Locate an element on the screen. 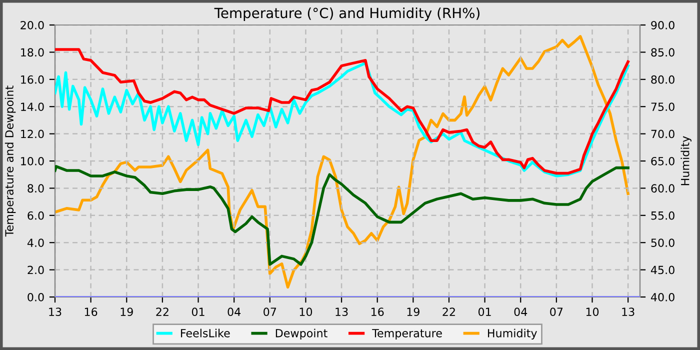  y2-tick-label: 85.0 is located at coordinates (662, 52).